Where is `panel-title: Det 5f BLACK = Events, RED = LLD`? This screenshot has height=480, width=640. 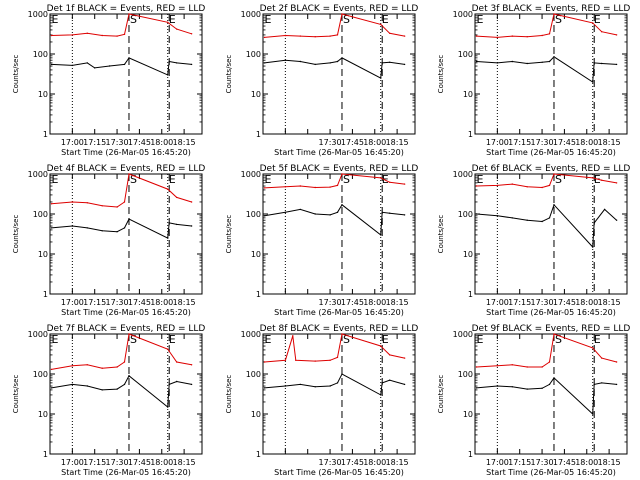 panel-title: Det 5f BLACK = Events, RED = LLD is located at coordinates (339, 169).